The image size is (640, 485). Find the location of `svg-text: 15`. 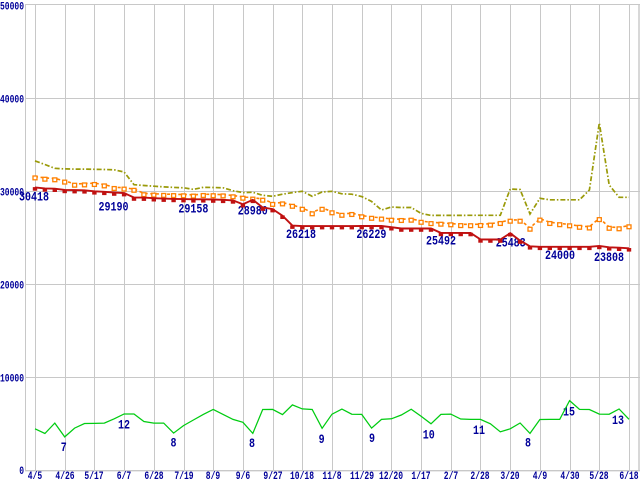

svg-text: 15 is located at coordinates (569, 411).